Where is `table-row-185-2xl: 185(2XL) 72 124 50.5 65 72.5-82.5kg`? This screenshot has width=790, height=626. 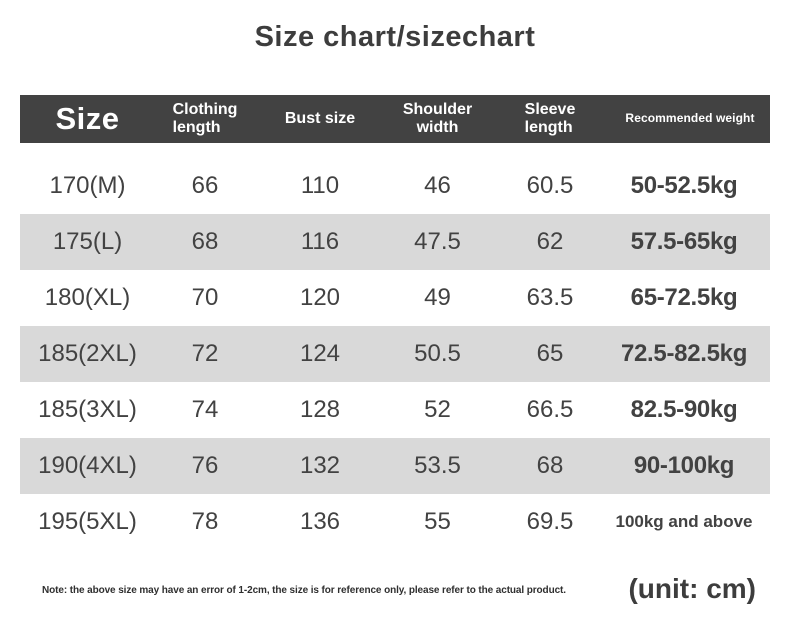 table-row-185-2xl: 185(2XL) 72 124 50.5 65 72.5-82.5kg is located at coordinates (395, 354).